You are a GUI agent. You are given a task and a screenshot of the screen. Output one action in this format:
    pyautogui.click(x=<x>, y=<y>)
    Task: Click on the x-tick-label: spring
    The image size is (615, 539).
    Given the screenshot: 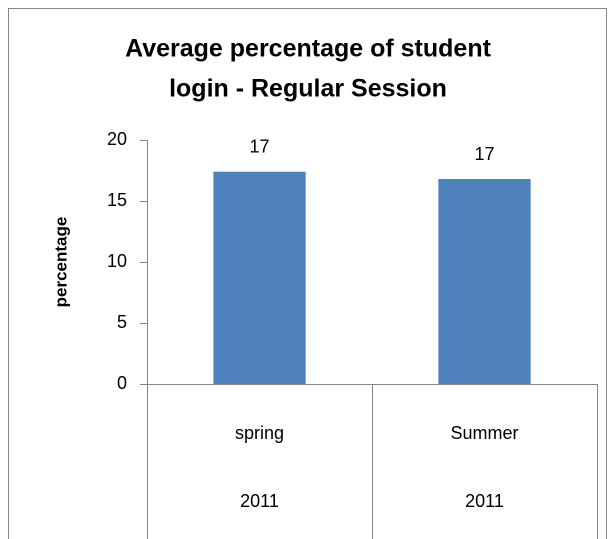 What is the action you would take?
    pyautogui.click(x=259, y=433)
    